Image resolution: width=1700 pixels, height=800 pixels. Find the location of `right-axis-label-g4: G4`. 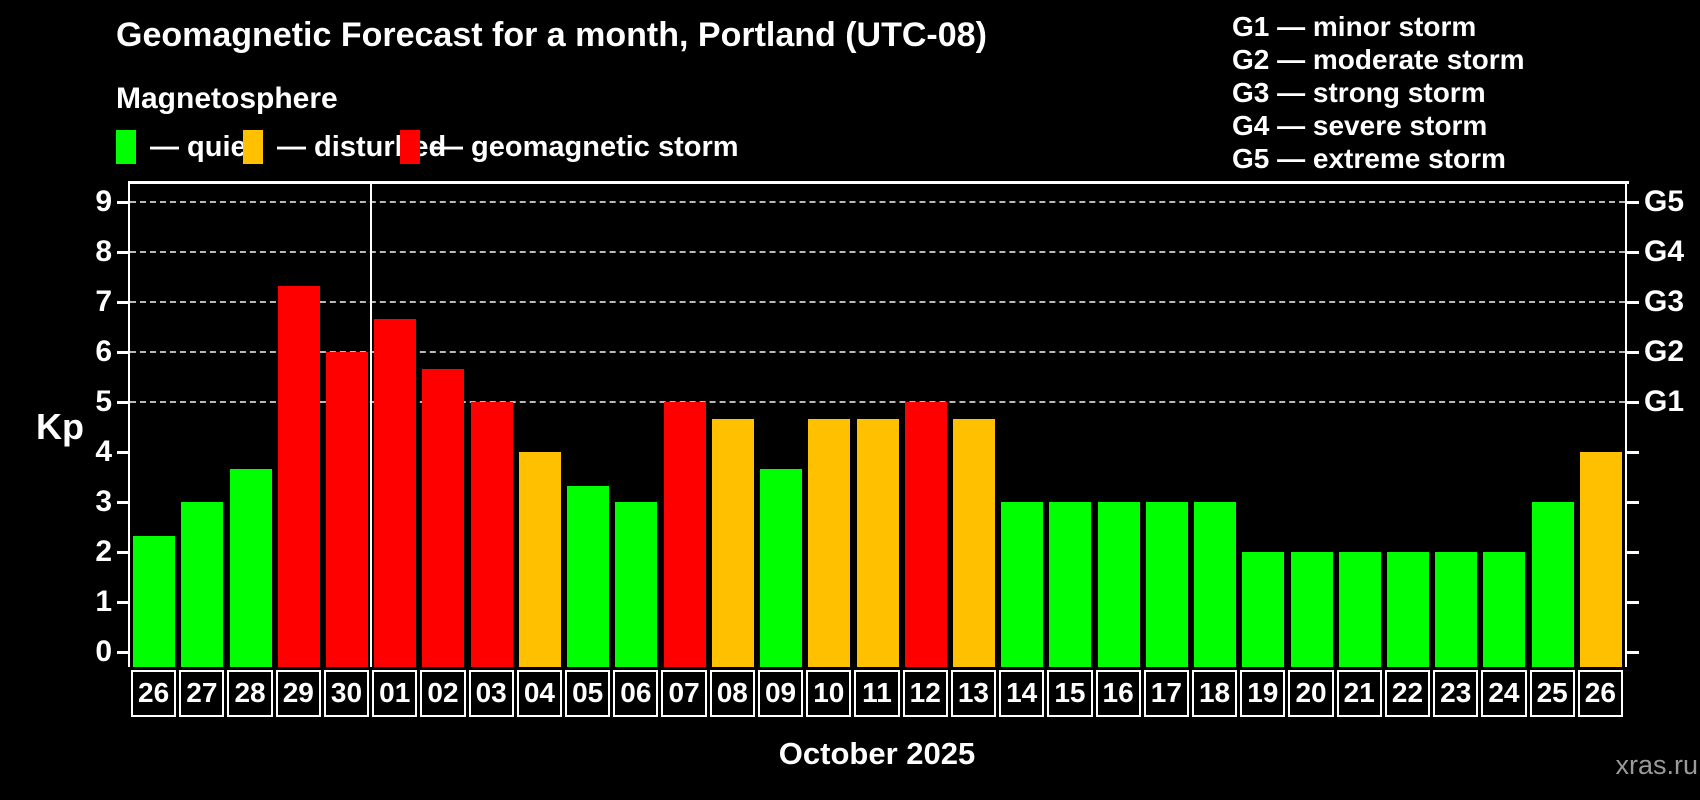

right-axis-label-g4: G4 is located at coordinates (1664, 251).